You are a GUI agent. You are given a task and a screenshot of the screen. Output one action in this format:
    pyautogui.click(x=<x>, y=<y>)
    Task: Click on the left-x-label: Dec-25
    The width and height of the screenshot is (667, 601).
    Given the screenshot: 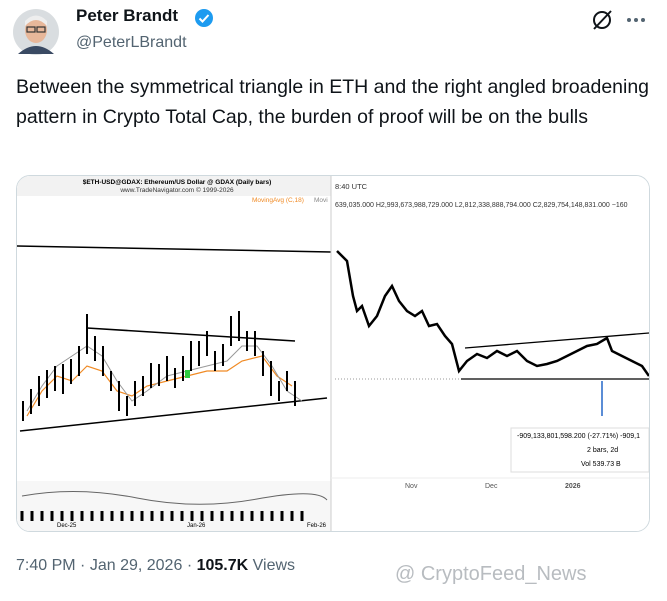 What is the action you would take?
    pyautogui.click(x=67, y=526)
    